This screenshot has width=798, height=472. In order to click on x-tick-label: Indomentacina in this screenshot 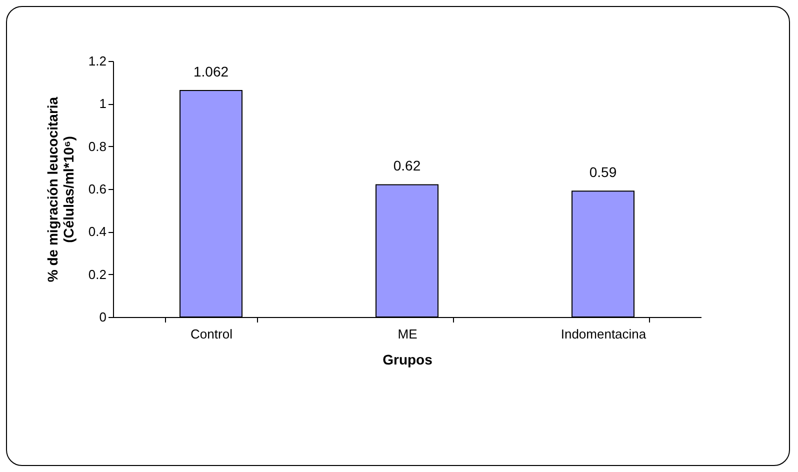, I will do `click(603, 334)`.